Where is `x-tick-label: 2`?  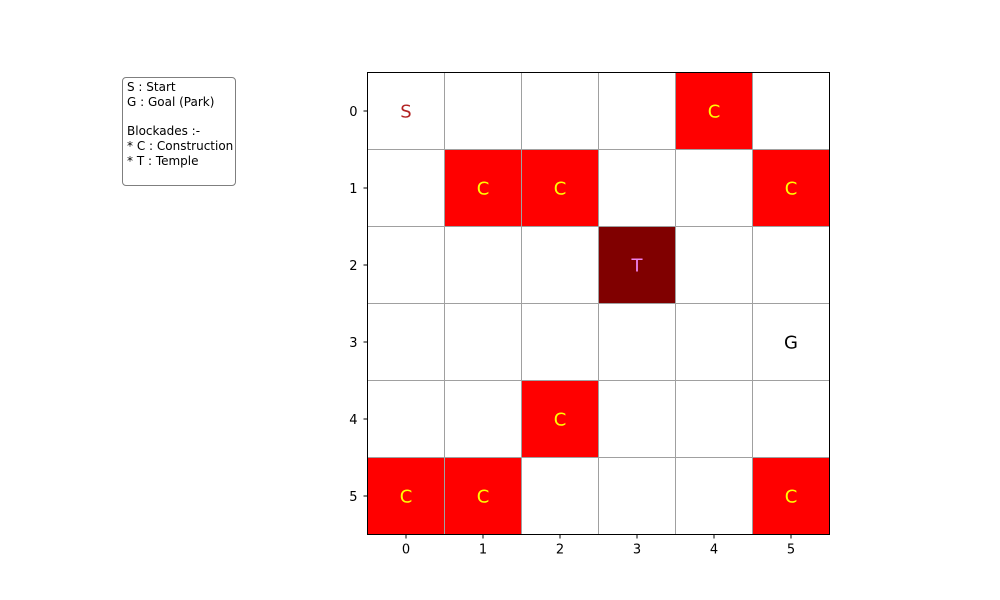 x-tick-label: 2 is located at coordinates (560, 550).